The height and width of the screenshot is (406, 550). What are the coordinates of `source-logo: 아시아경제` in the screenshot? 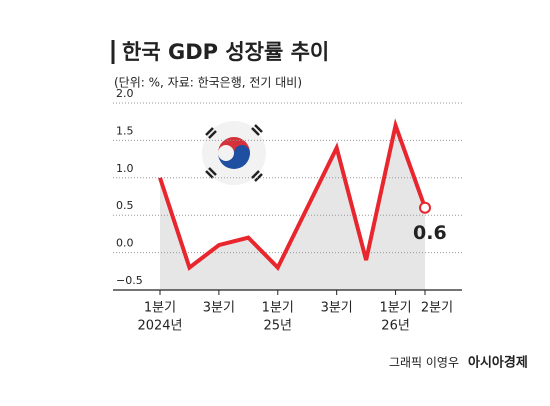 It's located at (498, 363).